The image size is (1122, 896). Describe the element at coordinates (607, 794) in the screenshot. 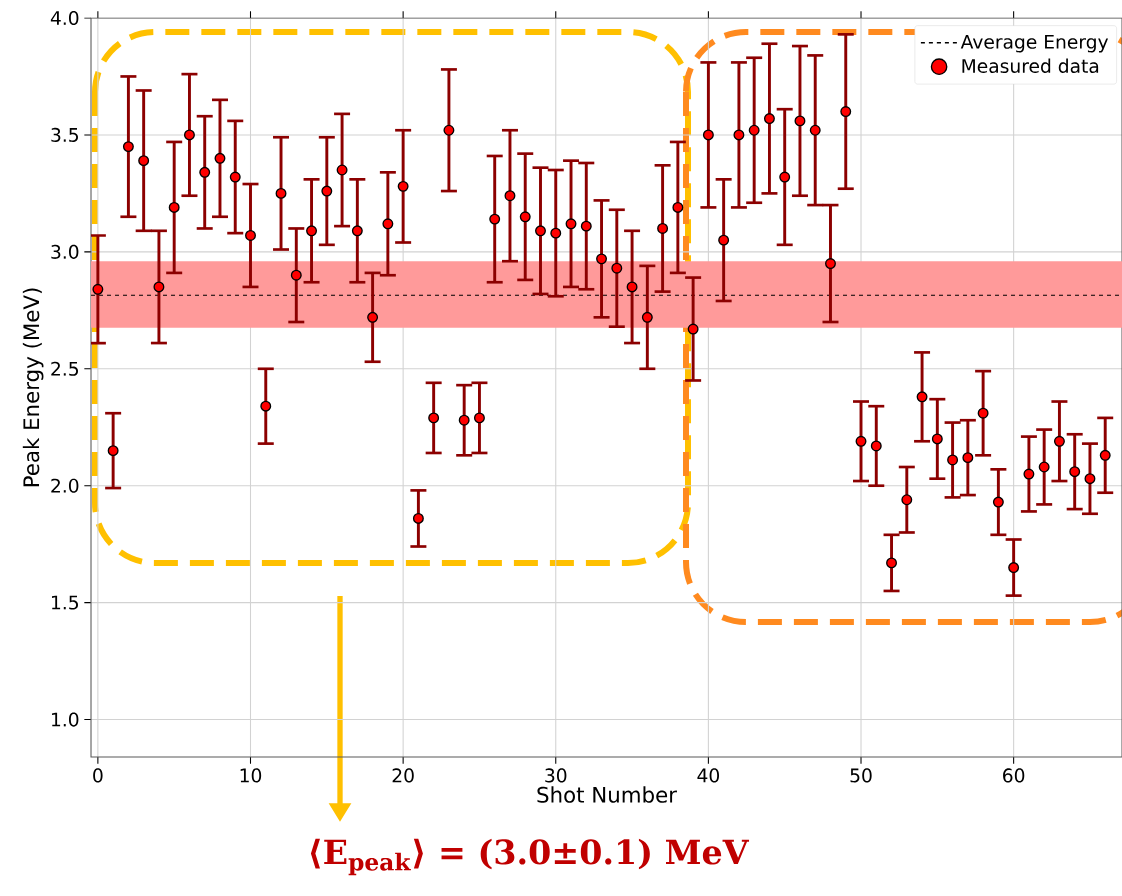

I see `x-axis-title: Shot Number` at that location.